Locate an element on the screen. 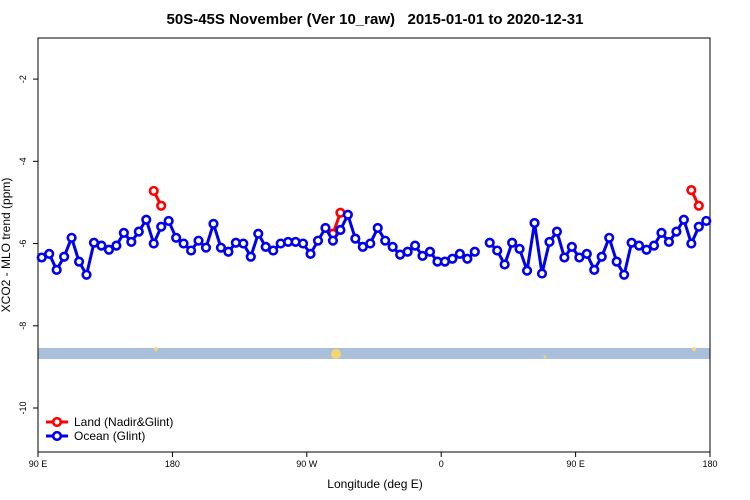  x-tick-label: 0 is located at coordinates (441, 464).